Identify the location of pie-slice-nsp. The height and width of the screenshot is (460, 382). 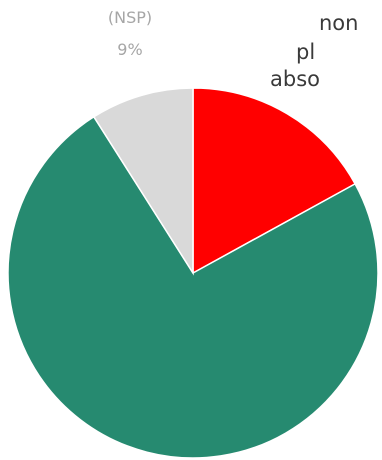
(143, 181).